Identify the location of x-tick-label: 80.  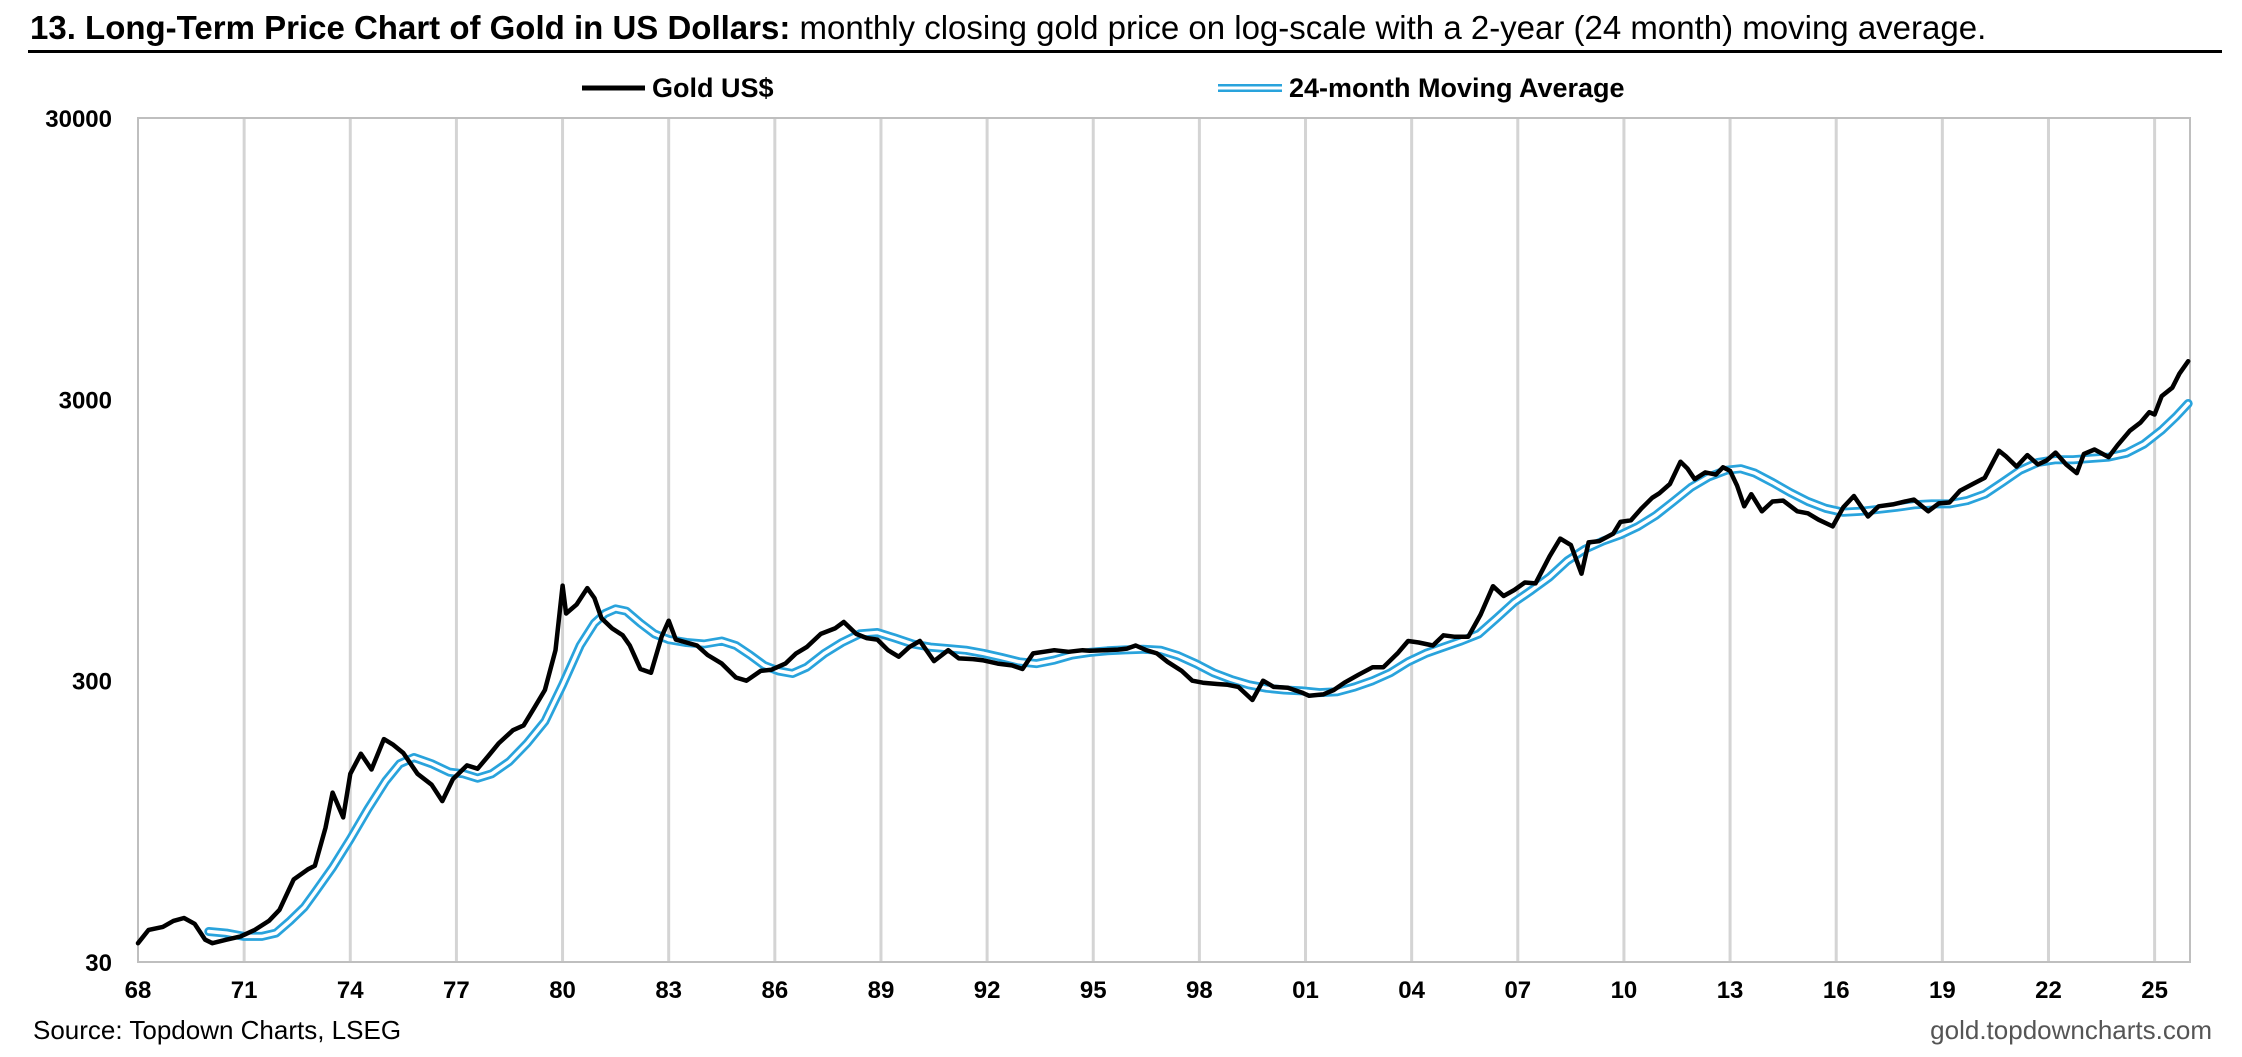
(562, 990).